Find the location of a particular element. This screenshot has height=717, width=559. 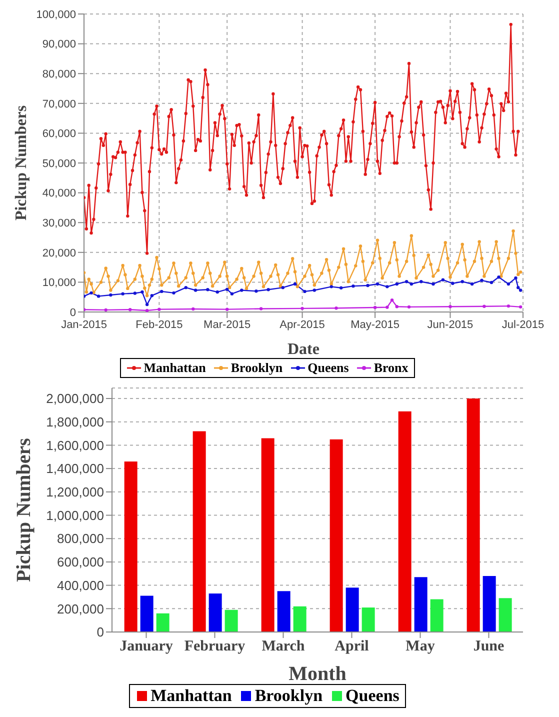

x-tick-label: March is located at coordinates (284, 646).